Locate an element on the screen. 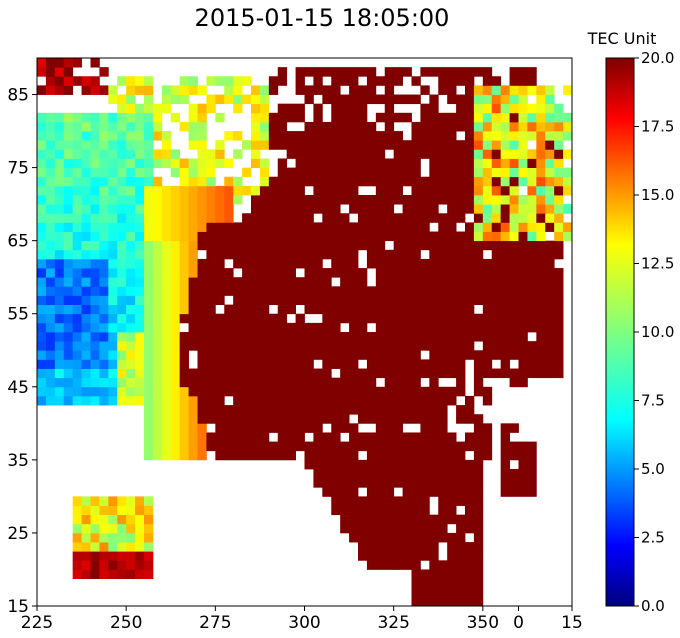  colorbar-tick-label: 5.0 is located at coordinates (653, 469).